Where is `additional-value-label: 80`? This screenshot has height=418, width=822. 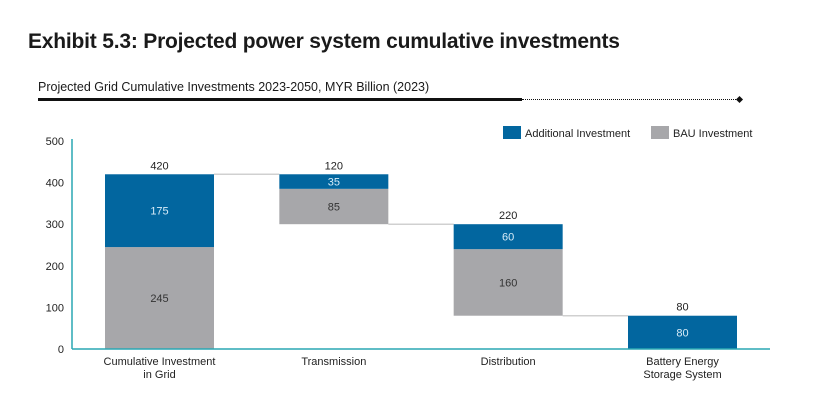 additional-value-label: 80 is located at coordinates (682, 333).